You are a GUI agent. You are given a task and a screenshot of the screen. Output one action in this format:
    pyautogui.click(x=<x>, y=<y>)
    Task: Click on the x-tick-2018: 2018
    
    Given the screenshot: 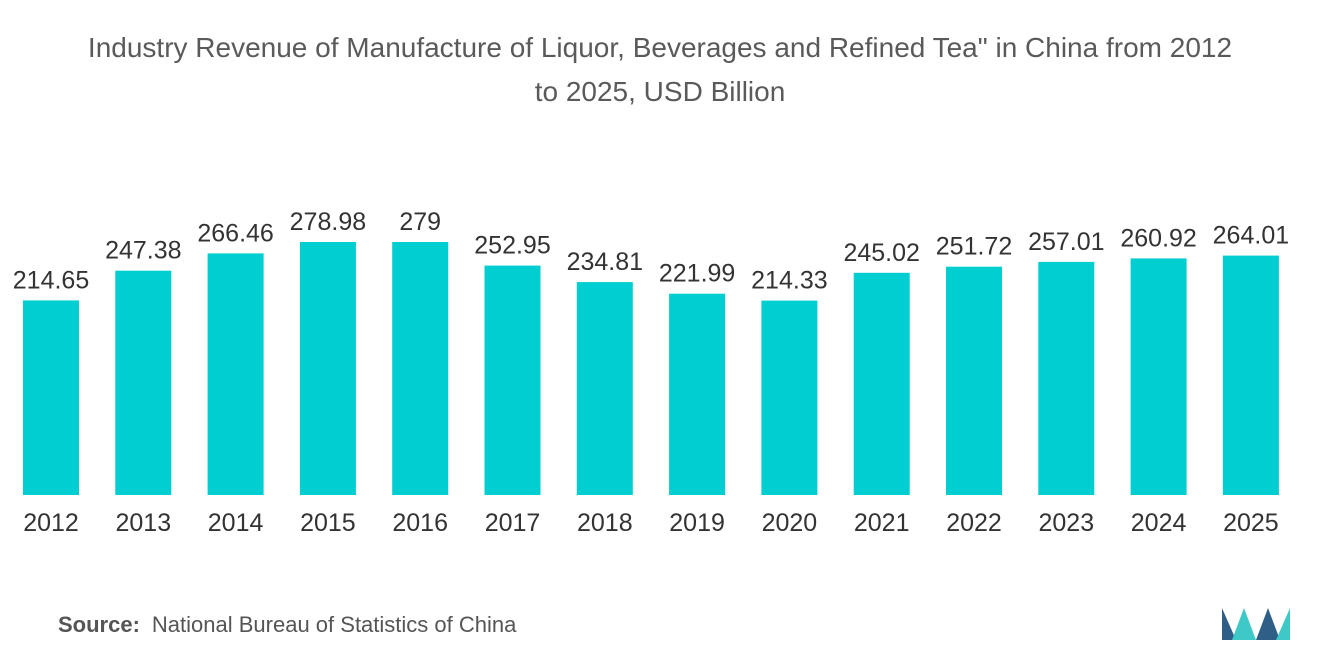 What is the action you would take?
    pyautogui.click(x=605, y=523)
    